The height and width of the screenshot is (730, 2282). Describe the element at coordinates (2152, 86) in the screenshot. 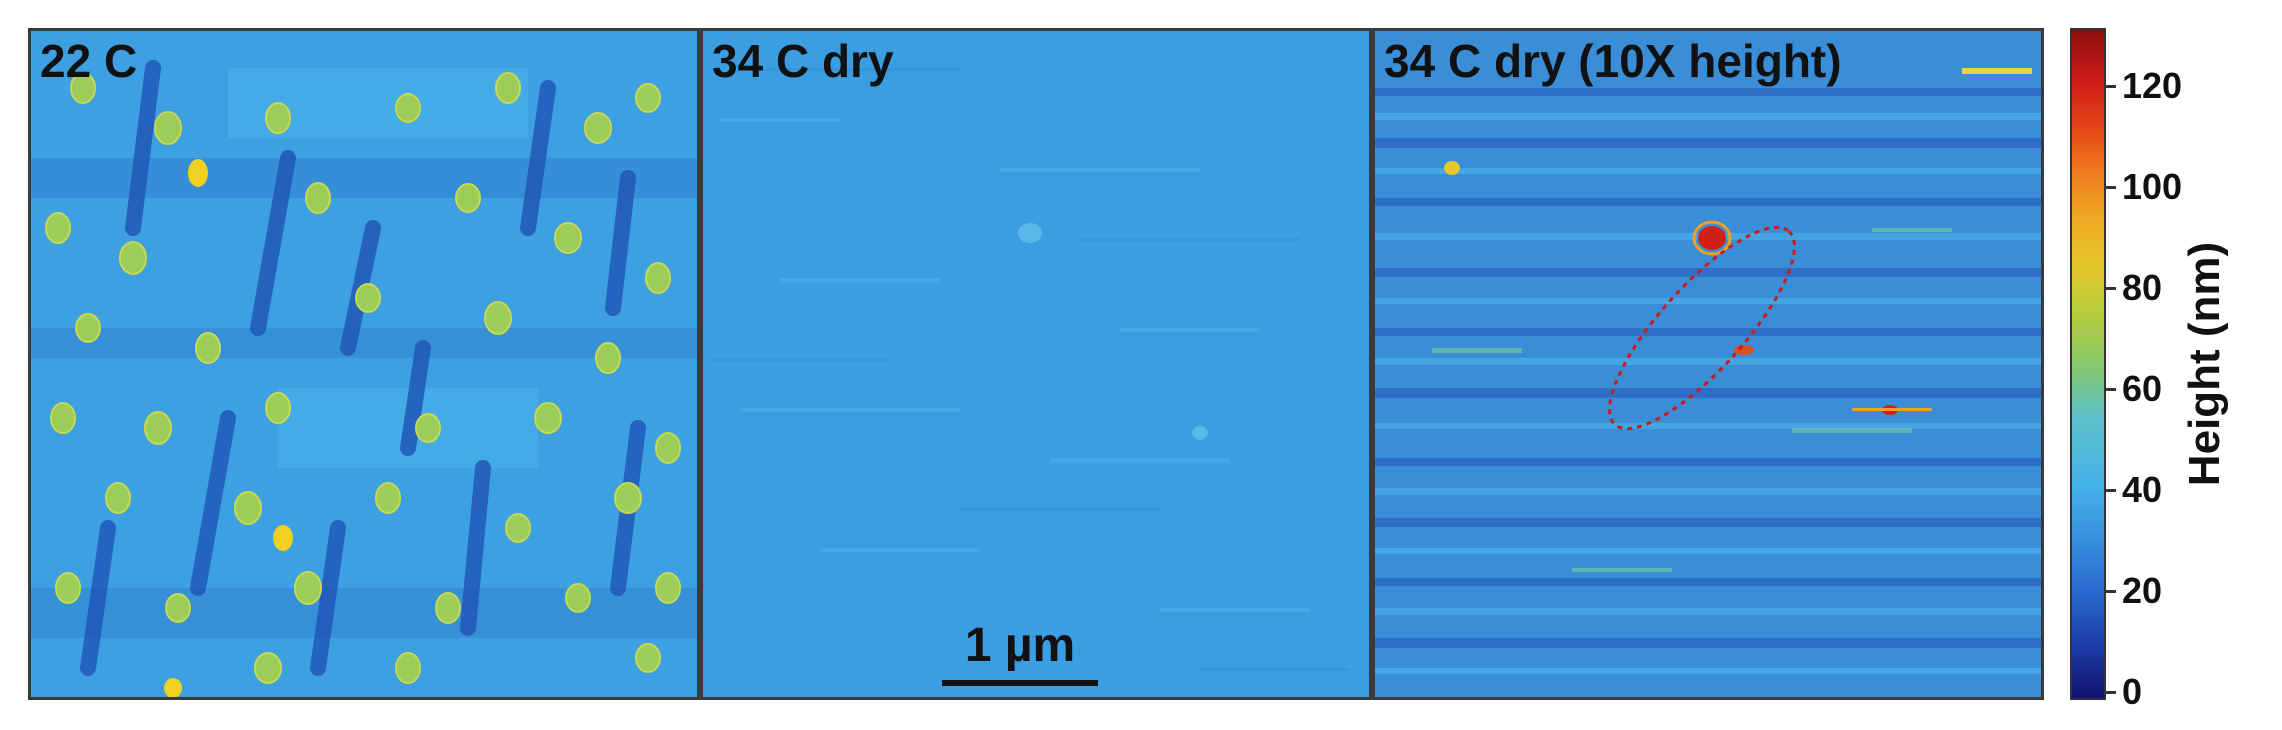

I see `colorbar-tick-label: 120` at that location.